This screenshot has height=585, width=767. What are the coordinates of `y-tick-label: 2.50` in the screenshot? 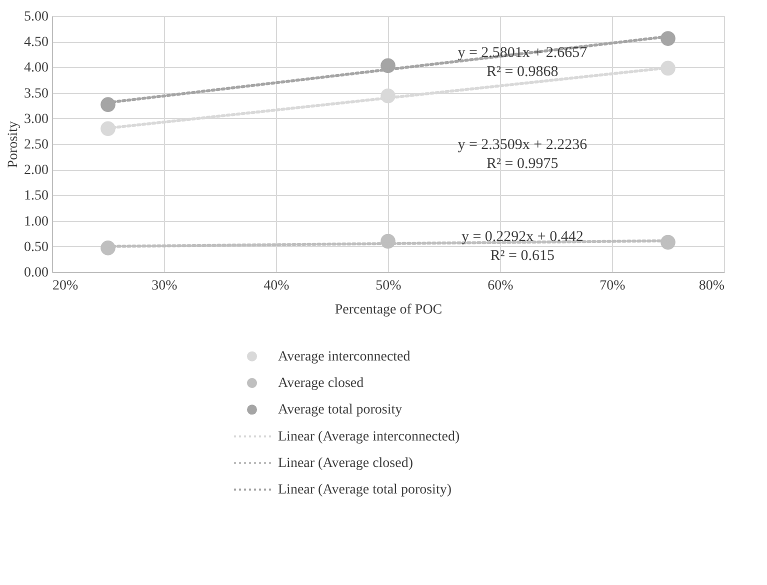 It's located at (36, 145).